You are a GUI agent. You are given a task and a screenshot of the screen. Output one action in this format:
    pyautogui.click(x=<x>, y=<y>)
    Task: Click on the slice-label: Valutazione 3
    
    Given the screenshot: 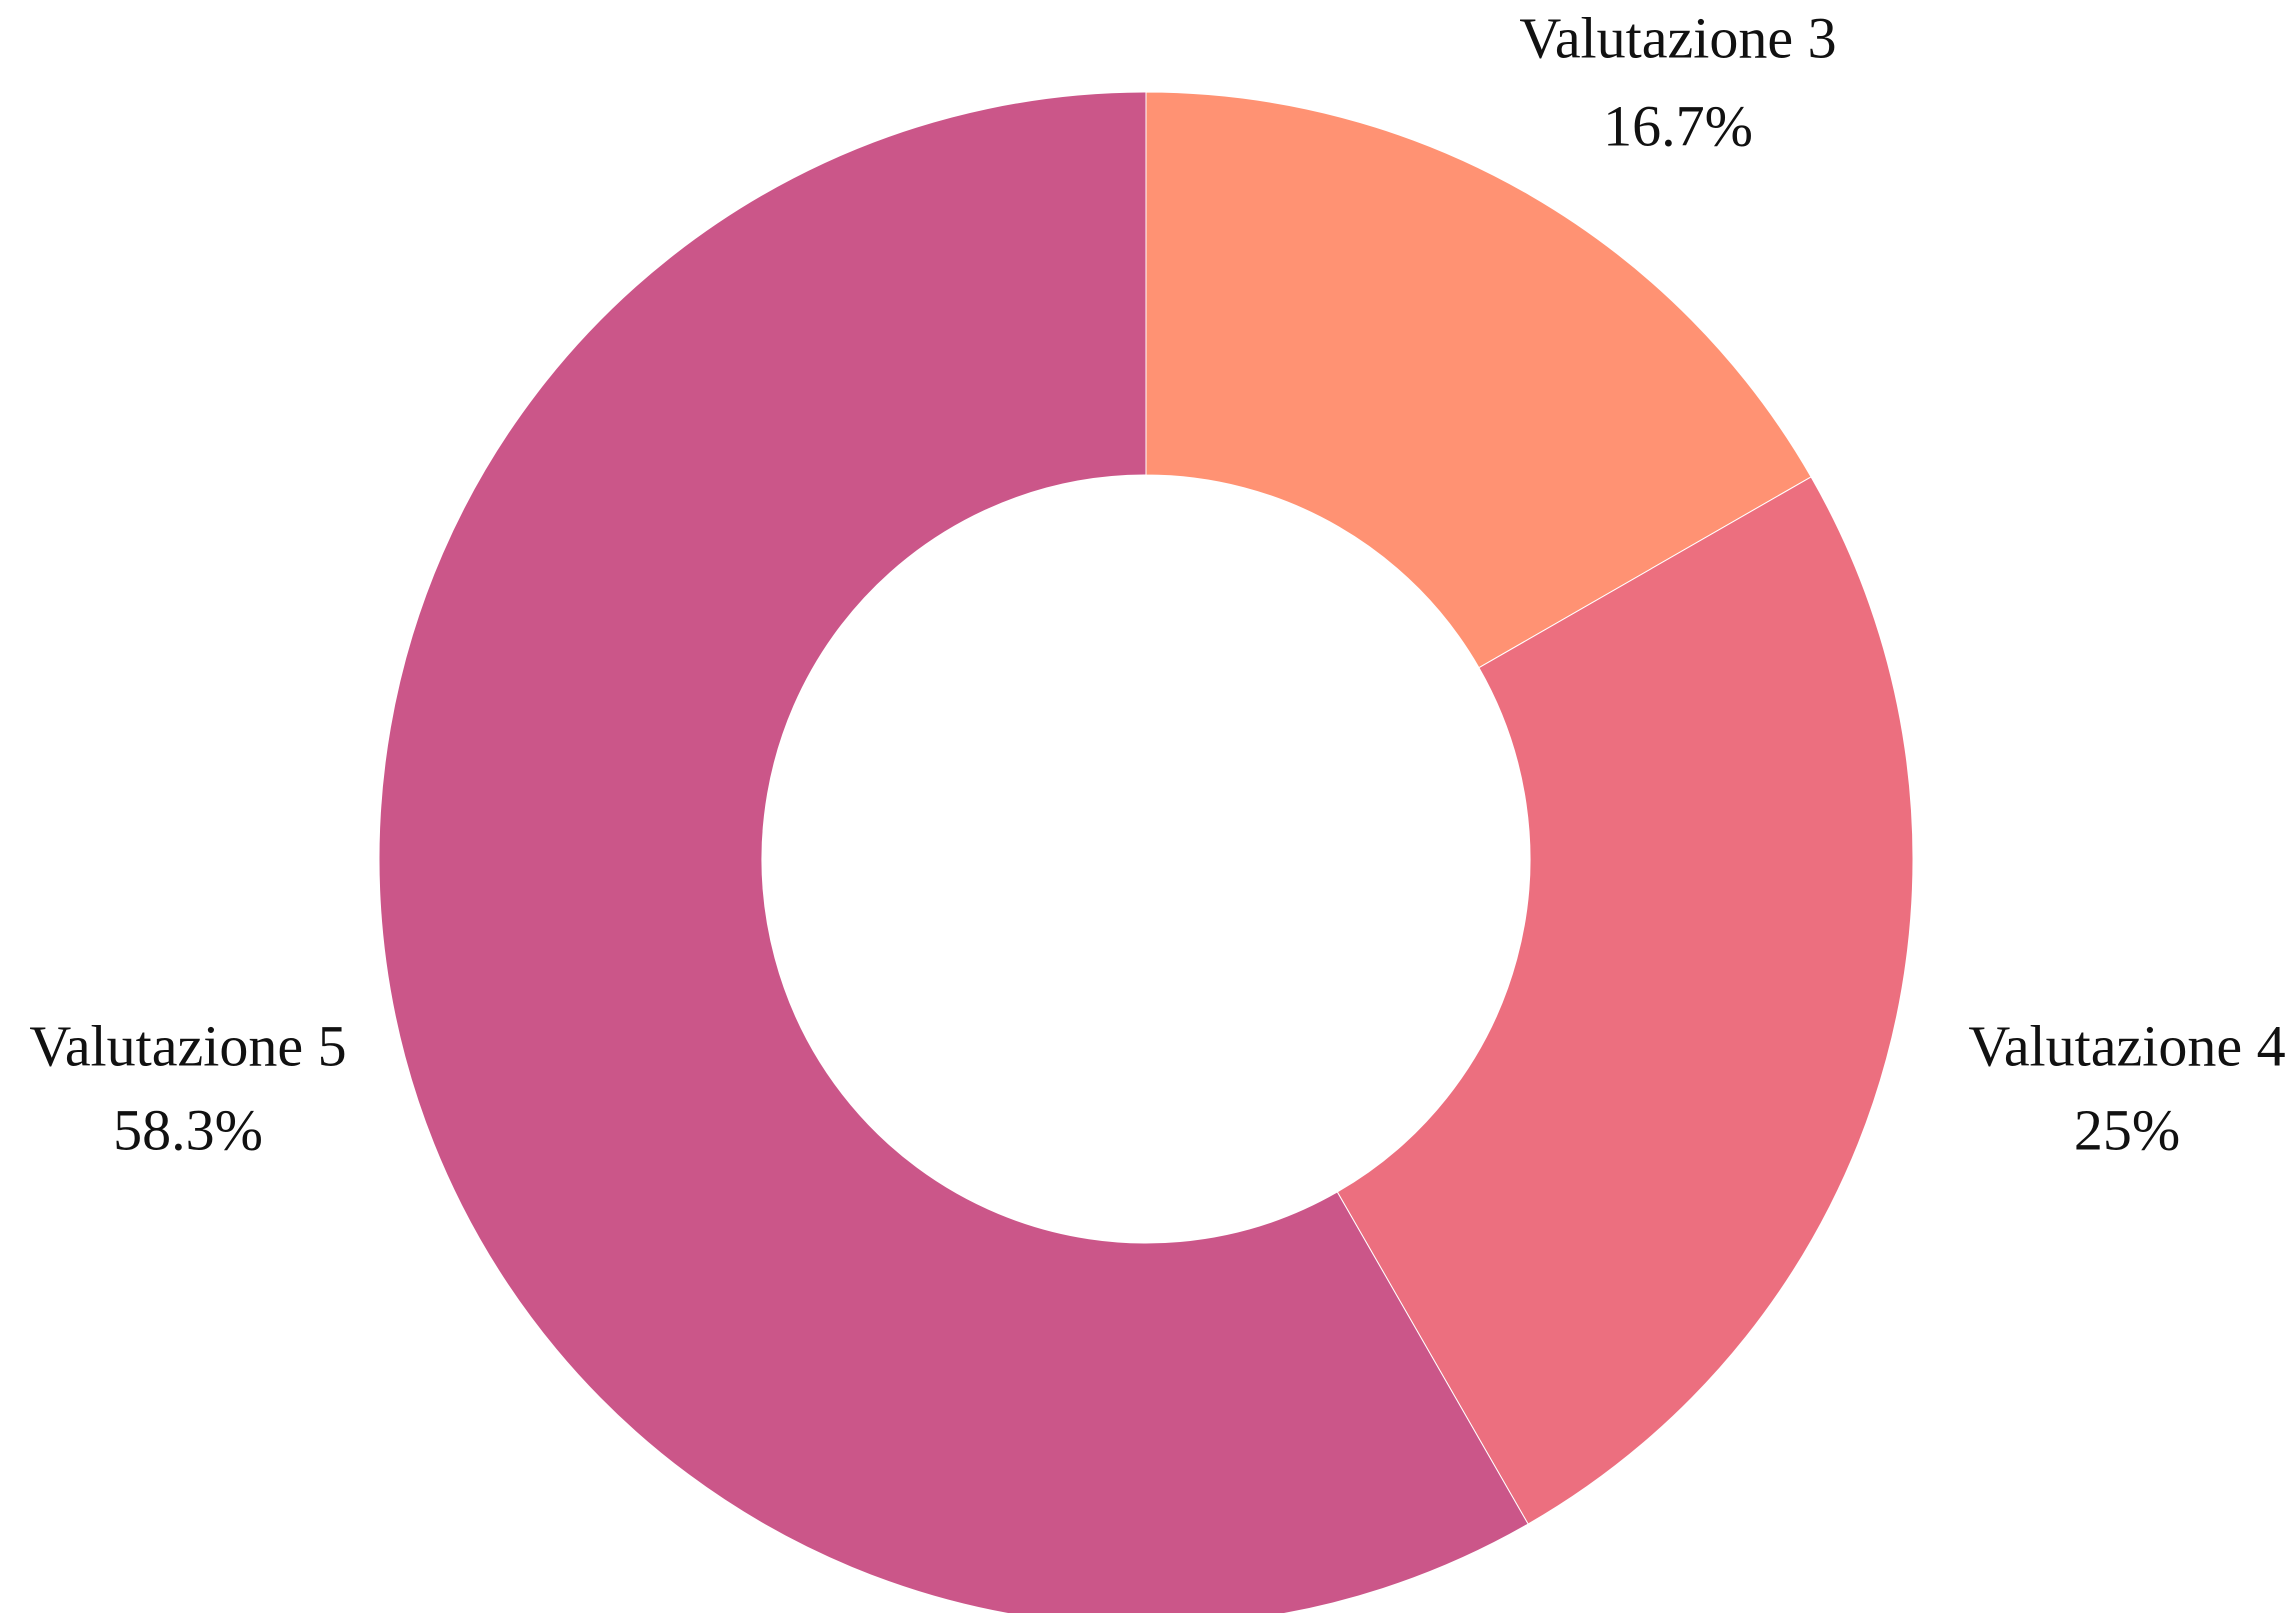 What is the action you would take?
    pyautogui.click(x=1677, y=37)
    